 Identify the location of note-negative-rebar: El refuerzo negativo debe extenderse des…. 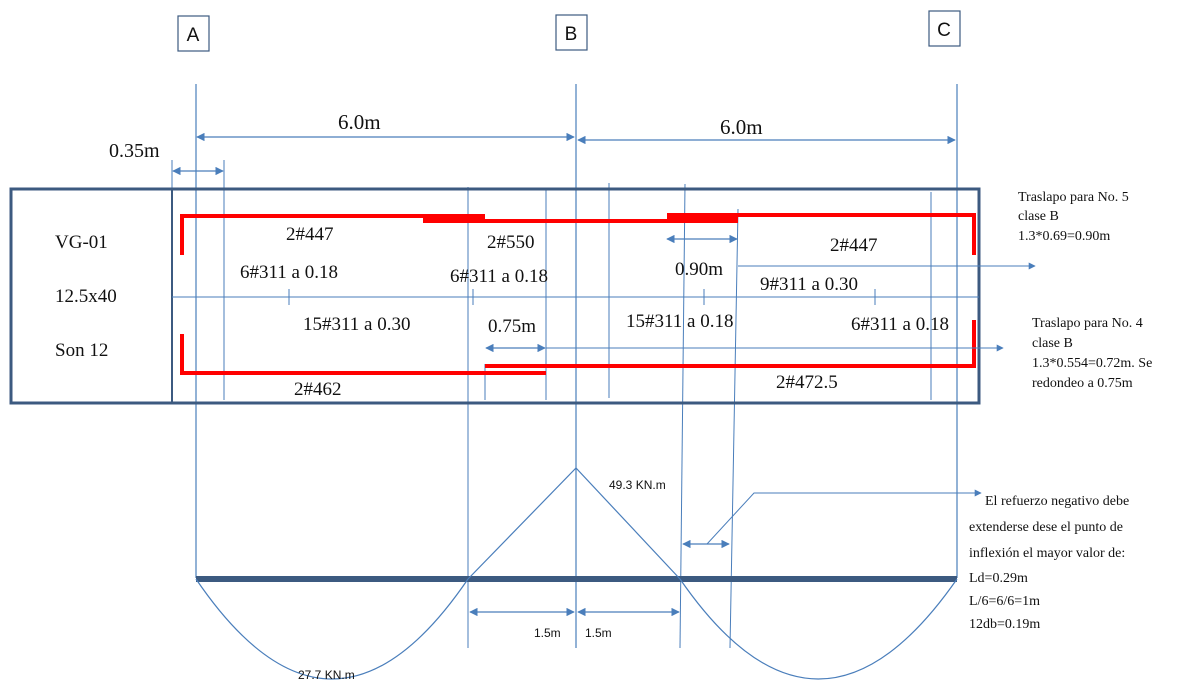
(1049, 563).